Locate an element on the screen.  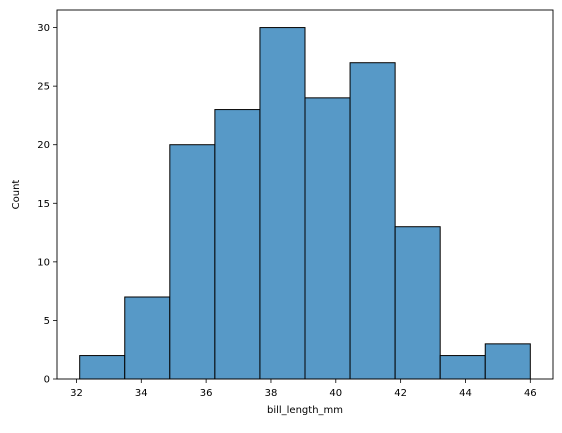
x-tick-label: 36 is located at coordinates (206, 393).